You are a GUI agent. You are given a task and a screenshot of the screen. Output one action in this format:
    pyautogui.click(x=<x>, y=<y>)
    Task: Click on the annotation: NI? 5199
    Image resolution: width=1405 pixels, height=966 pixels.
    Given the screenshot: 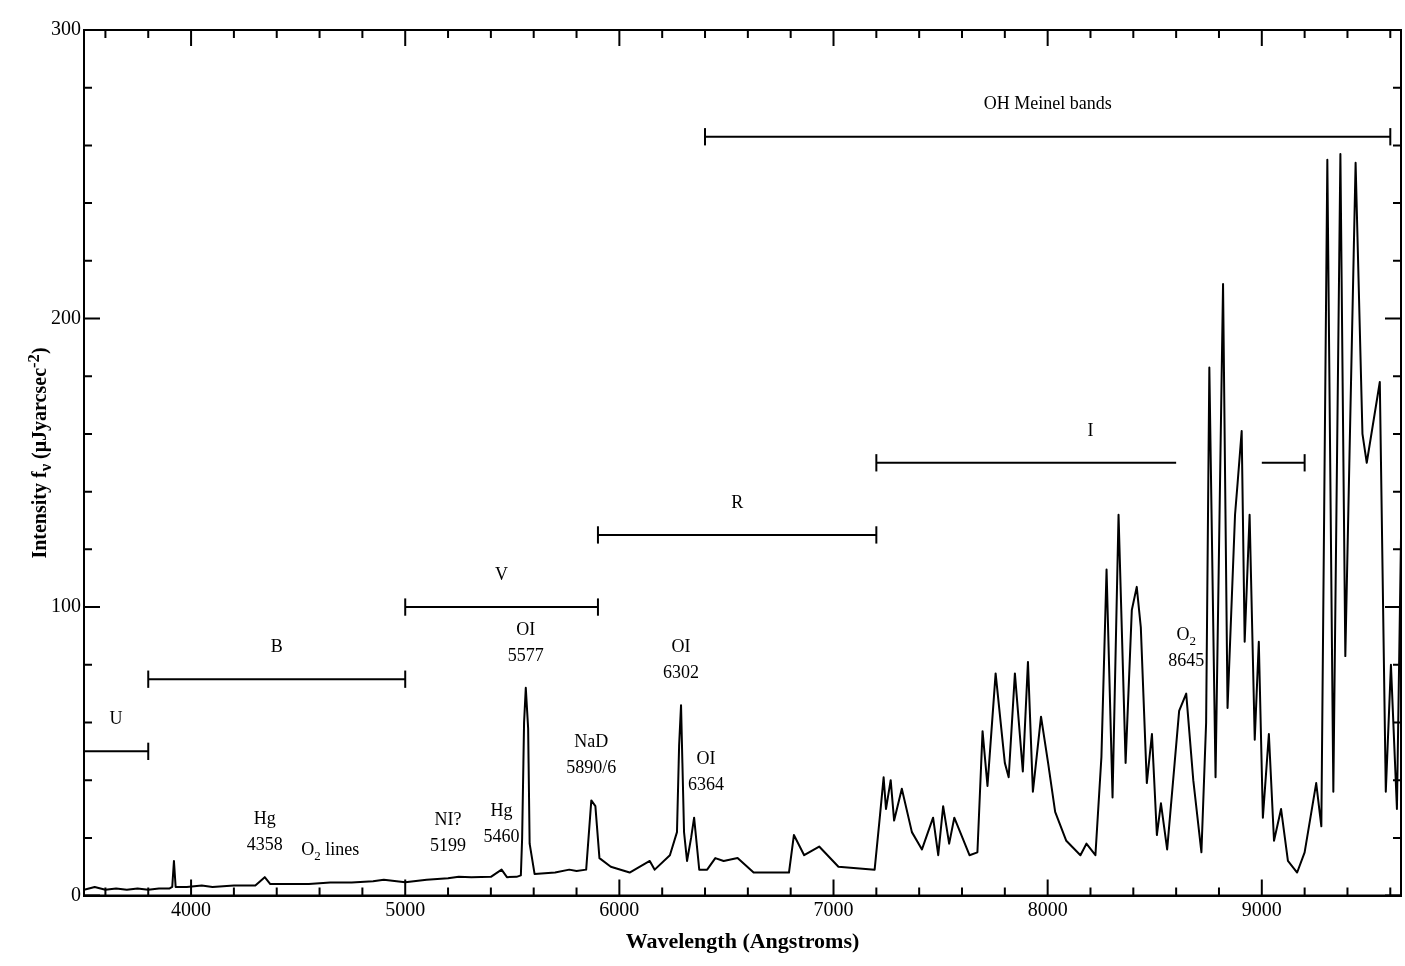 What is the action you would take?
    pyautogui.click(x=448, y=832)
    